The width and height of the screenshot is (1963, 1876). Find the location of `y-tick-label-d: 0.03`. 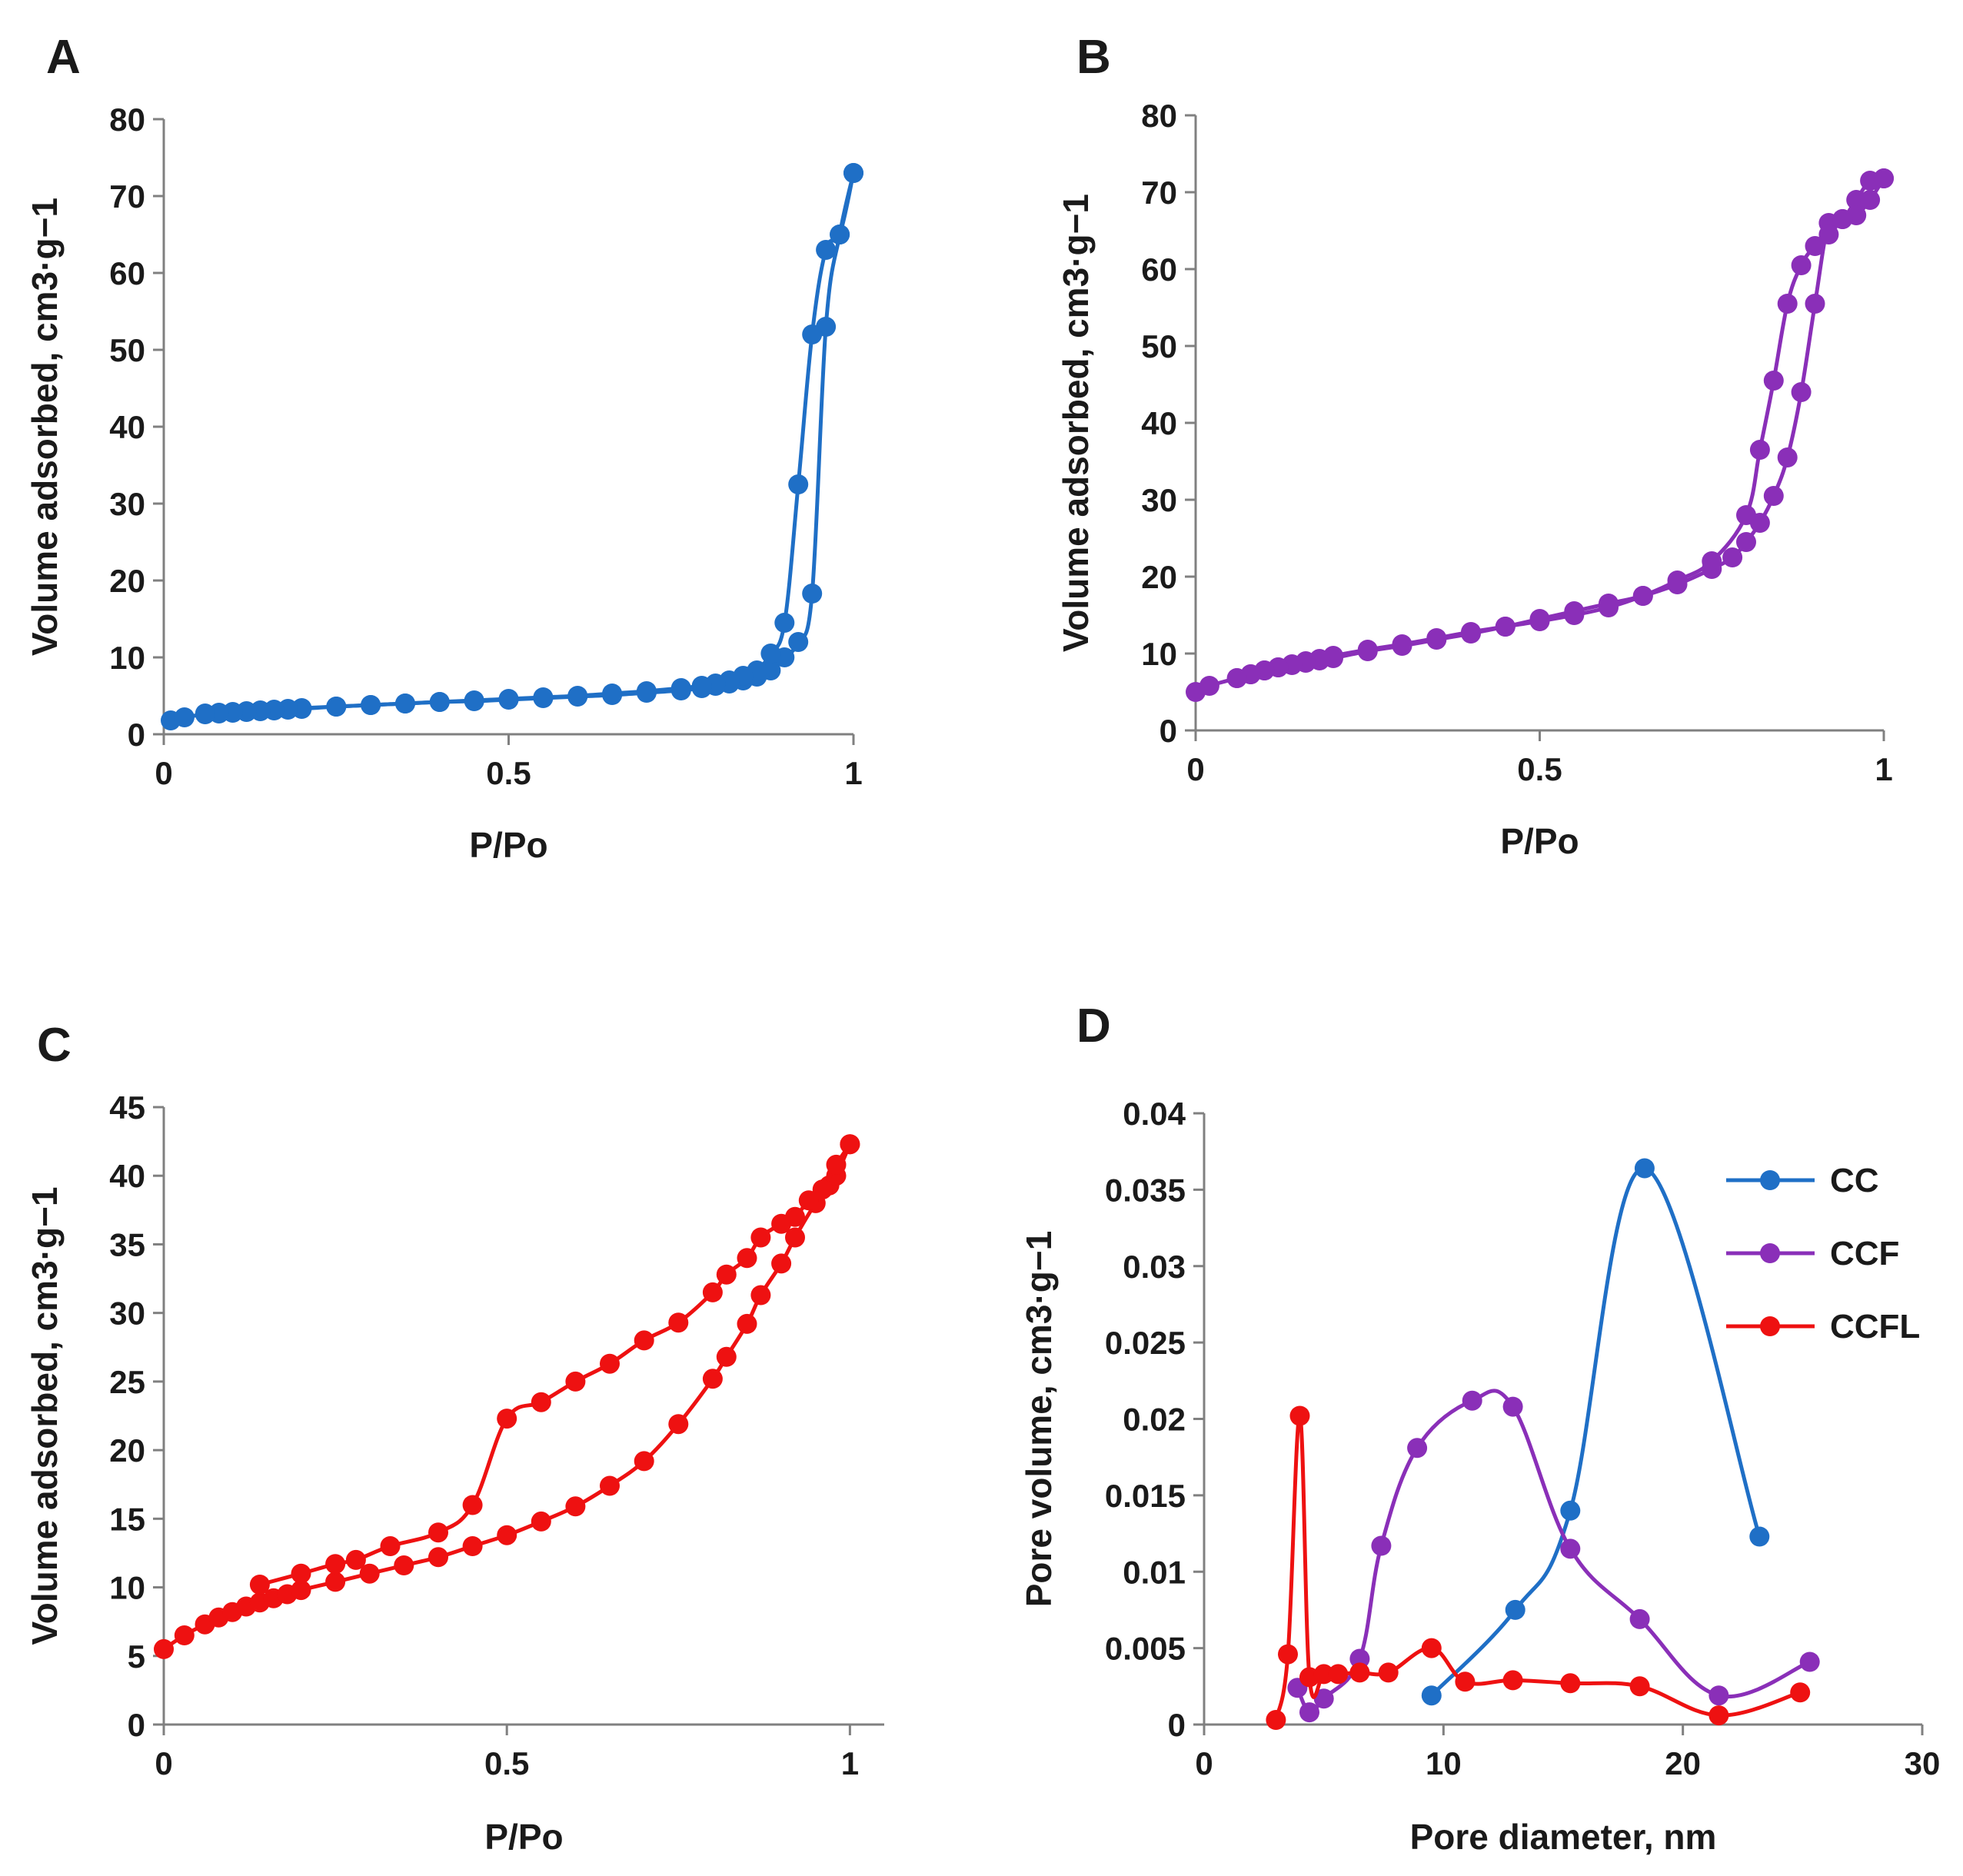

y-tick-label-d: 0.03 is located at coordinates (1154, 1267).